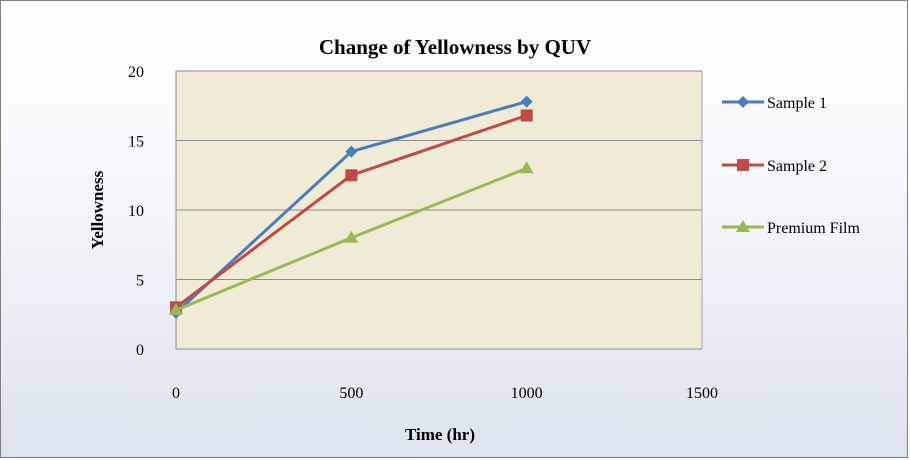 Image resolution: width=910 pixels, height=460 pixels. I want to click on legend-label: Sample 2, so click(797, 166).